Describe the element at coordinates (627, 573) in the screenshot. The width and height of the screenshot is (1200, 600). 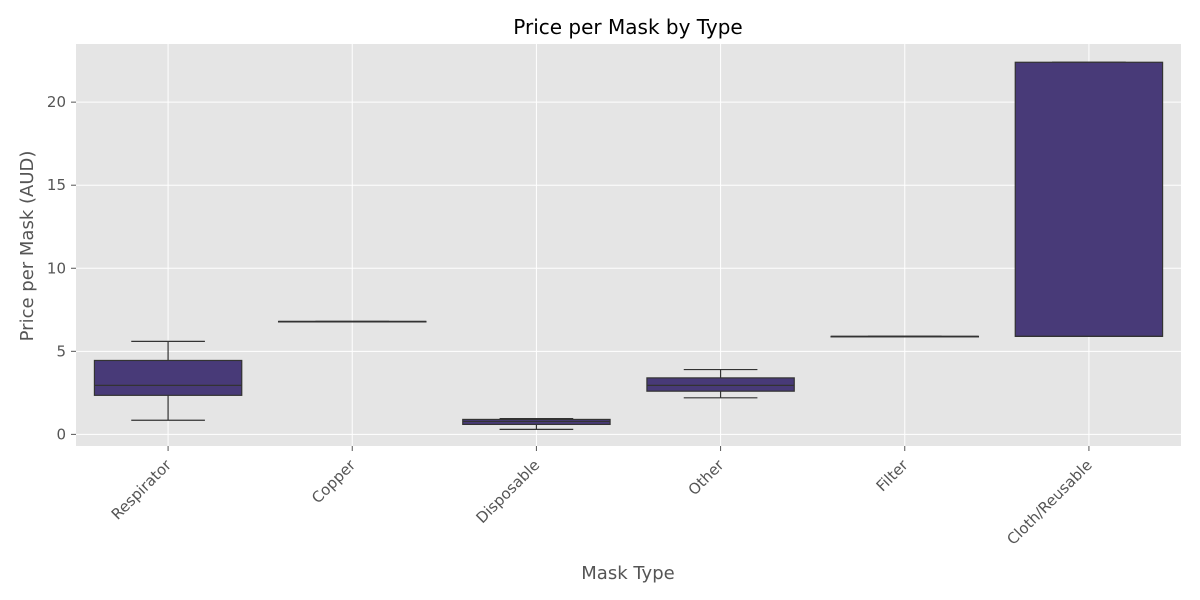
I see `x-axis-label: Mask Type` at that location.